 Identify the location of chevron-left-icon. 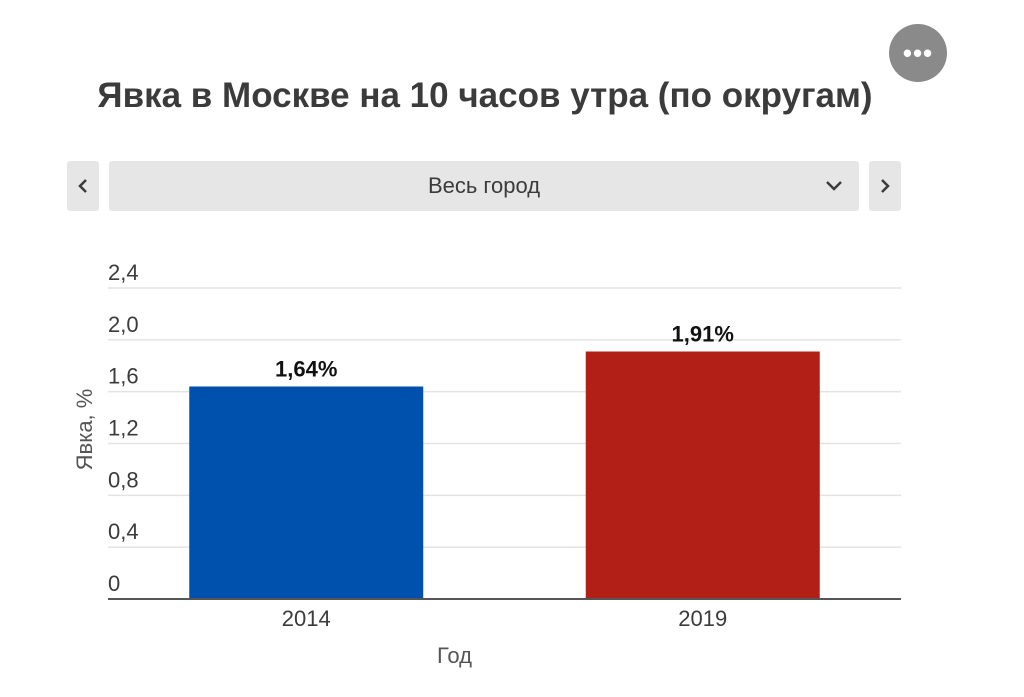
(82, 186).